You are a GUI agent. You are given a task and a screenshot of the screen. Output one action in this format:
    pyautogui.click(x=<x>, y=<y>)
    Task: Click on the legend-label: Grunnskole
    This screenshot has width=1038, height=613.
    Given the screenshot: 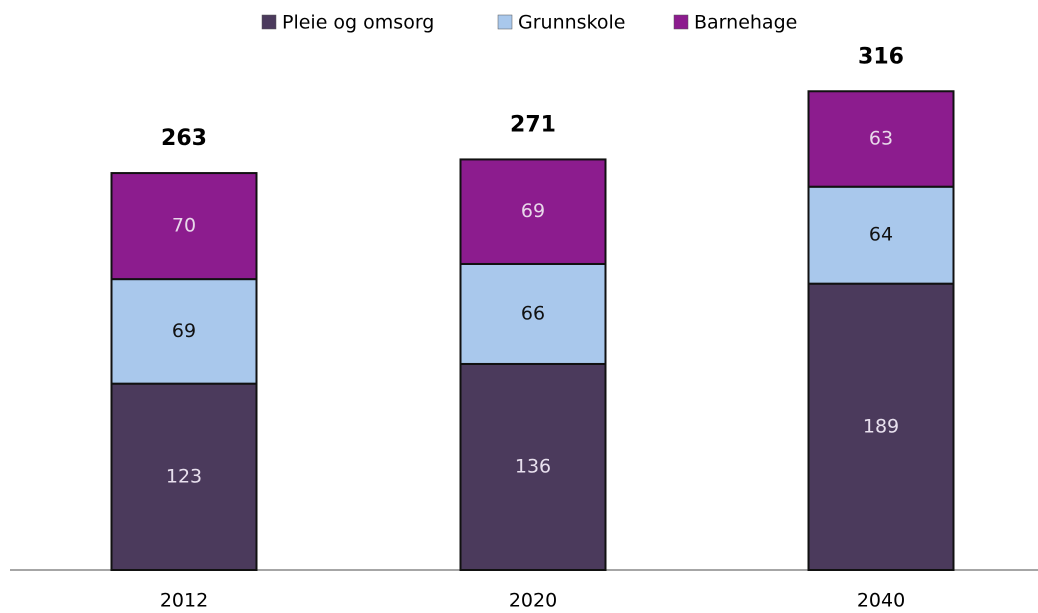 What is the action you would take?
    pyautogui.click(x=571, y=23)
    